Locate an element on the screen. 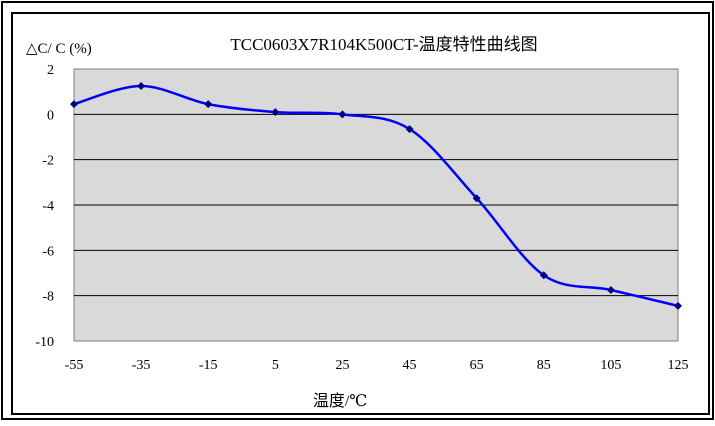 Image resolution: width=715 pixels, height=426 pixels. x-tick-label: -35 is located at coordinates (141, 365).